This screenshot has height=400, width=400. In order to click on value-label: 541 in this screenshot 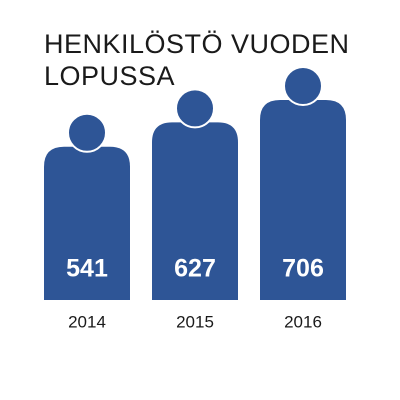, I will do `click(87, 269)`.